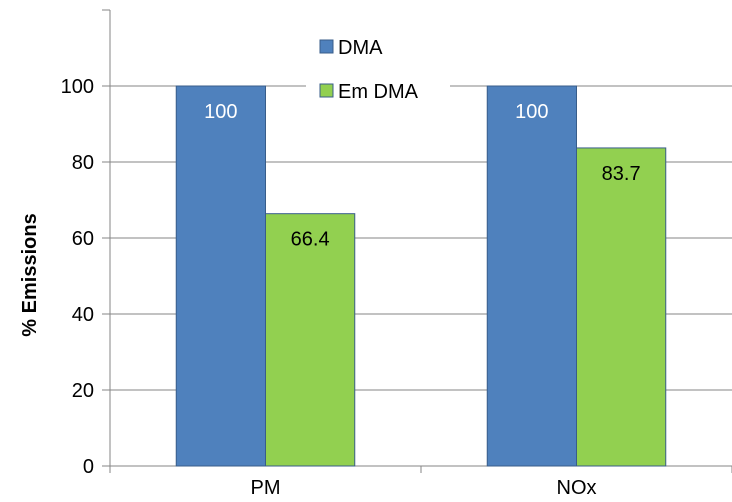  What do you see at coordinates (83, 163) in the screenshot?
I see `y-tick-label: 80` at bounding box center [83, 163].